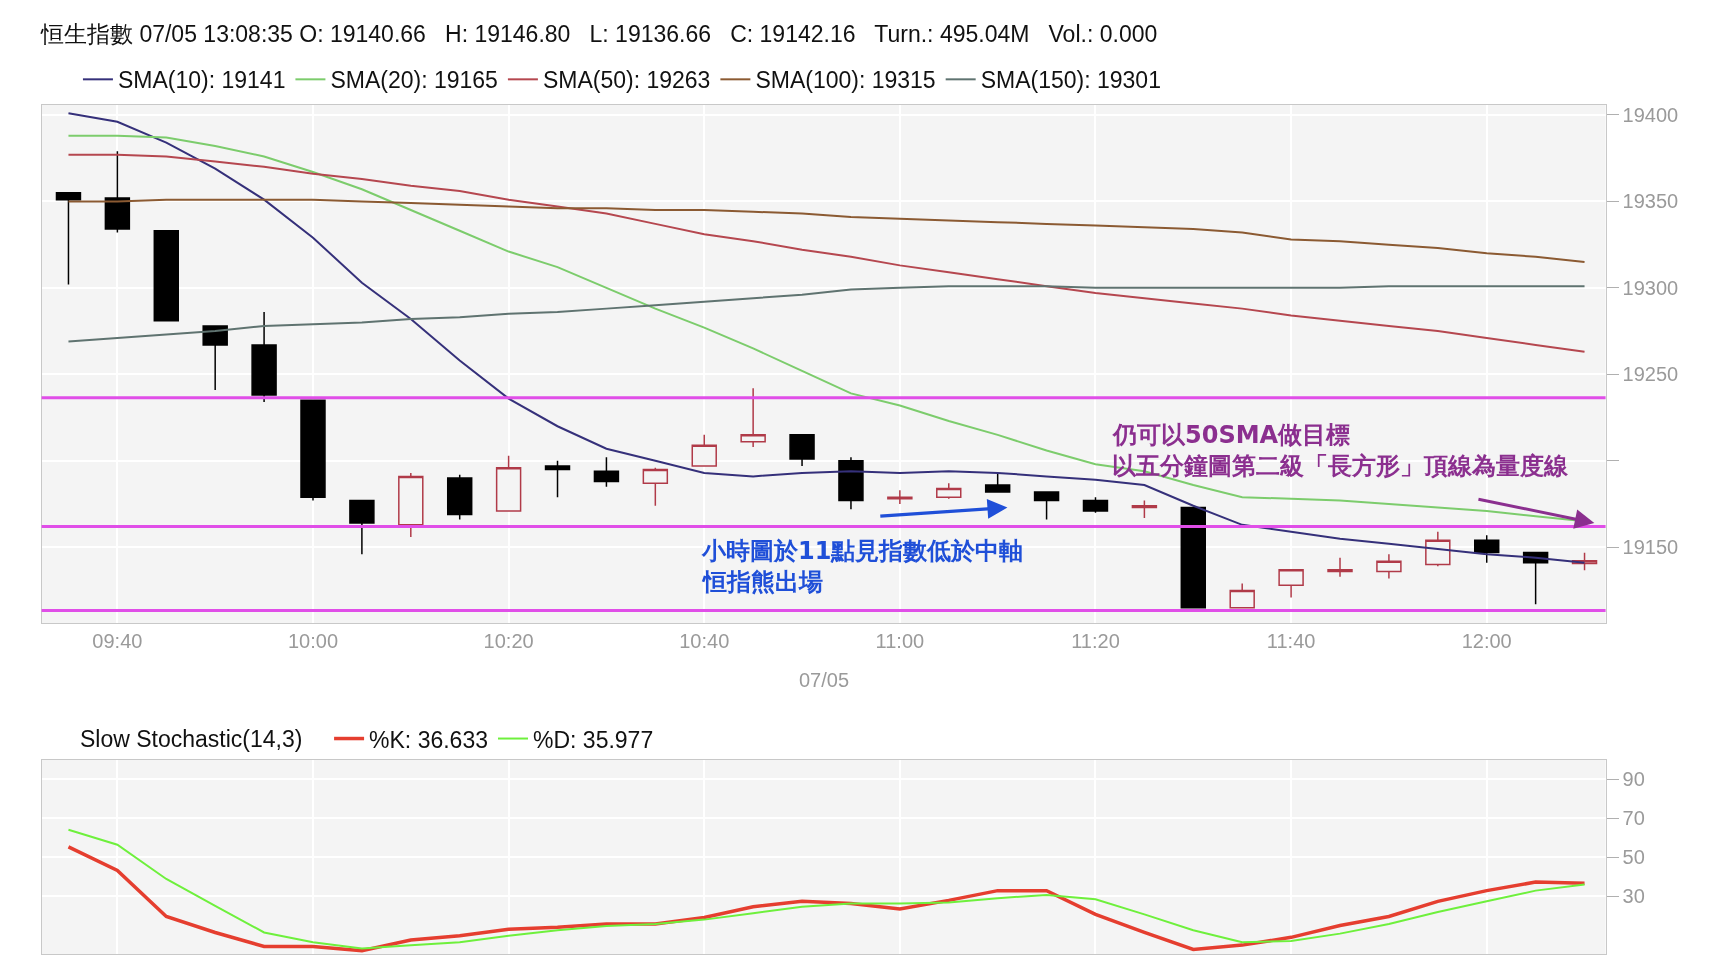 The width and height of the screenshot is (1732, 968). What do you see at coordinates (1650, 114) in the screenshot?
I see `y-tick-label: 19400` at bounding box center [1650, 114].